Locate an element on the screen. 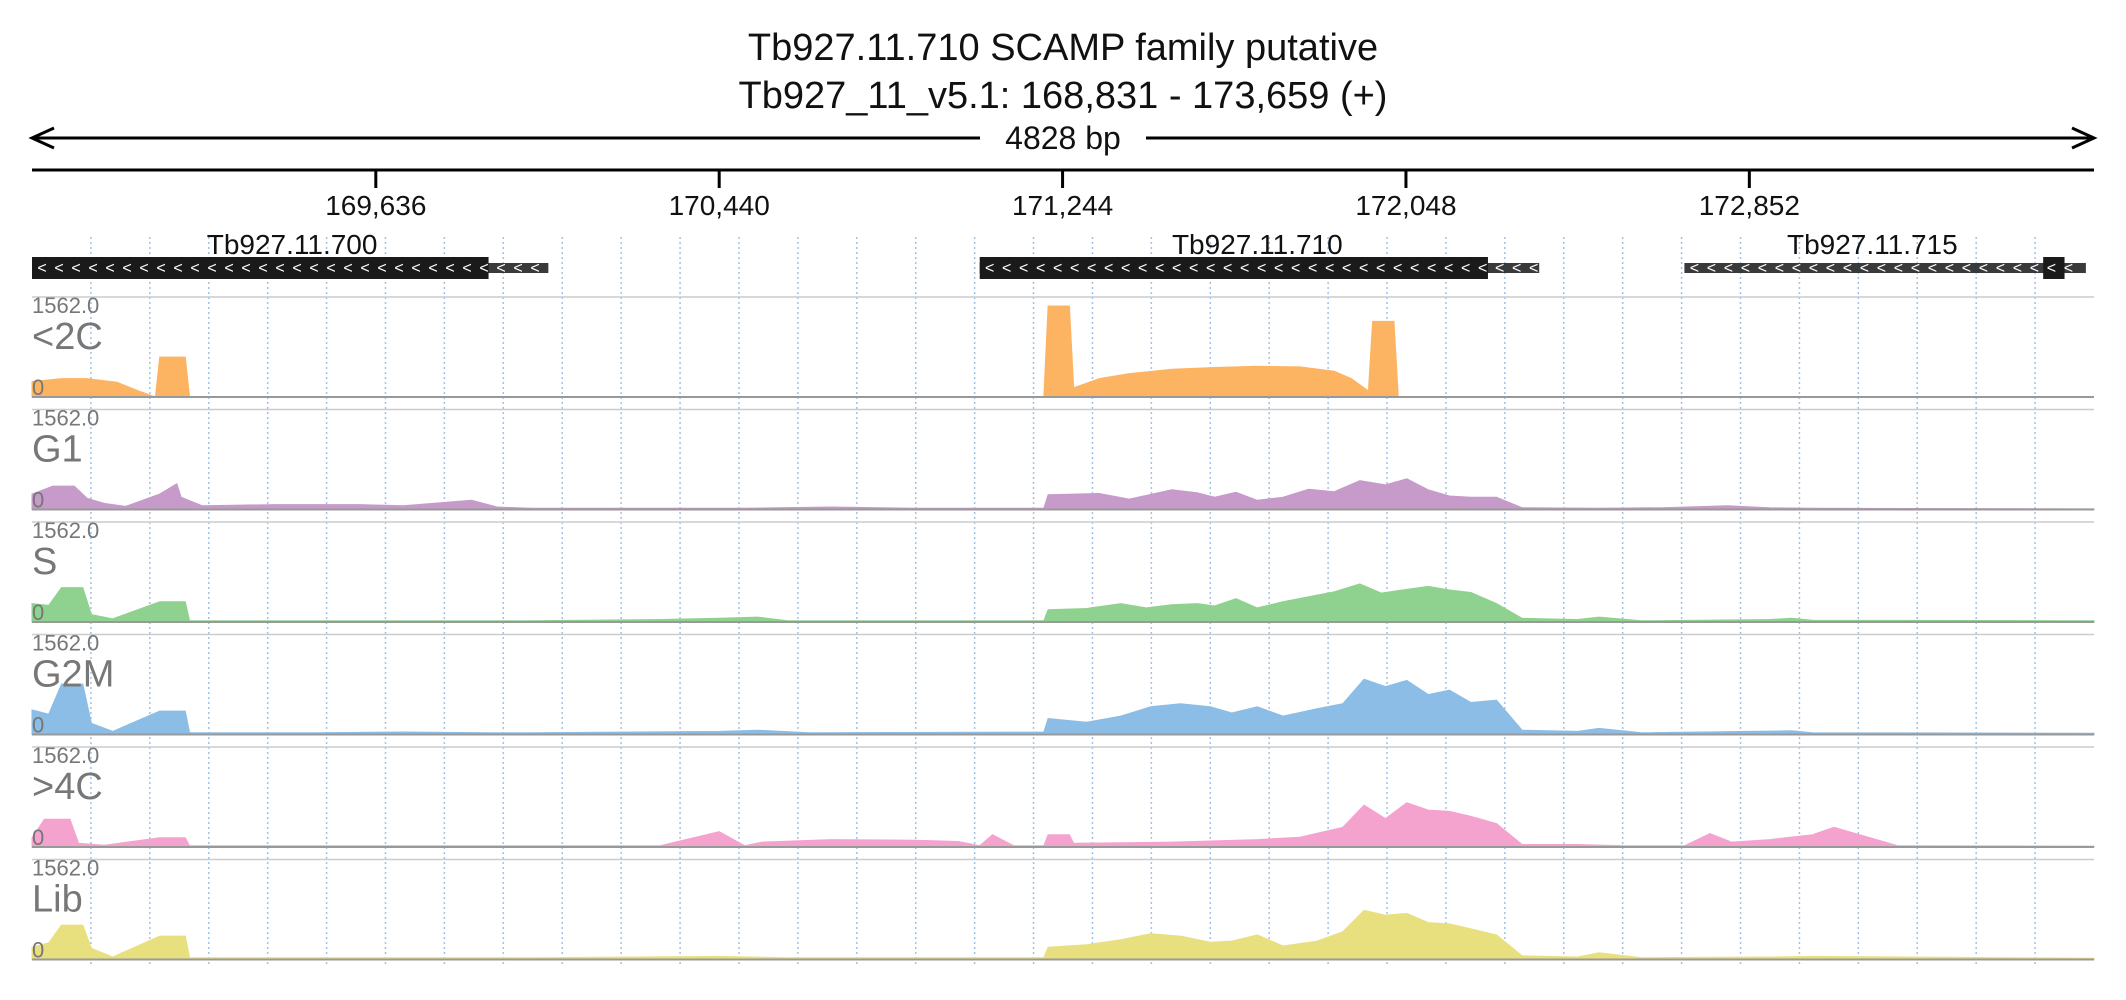 This screenshot has width=2126, height=1000. coverage-track: 1562.0 0 G1 is located at coordinates (1063, 459).